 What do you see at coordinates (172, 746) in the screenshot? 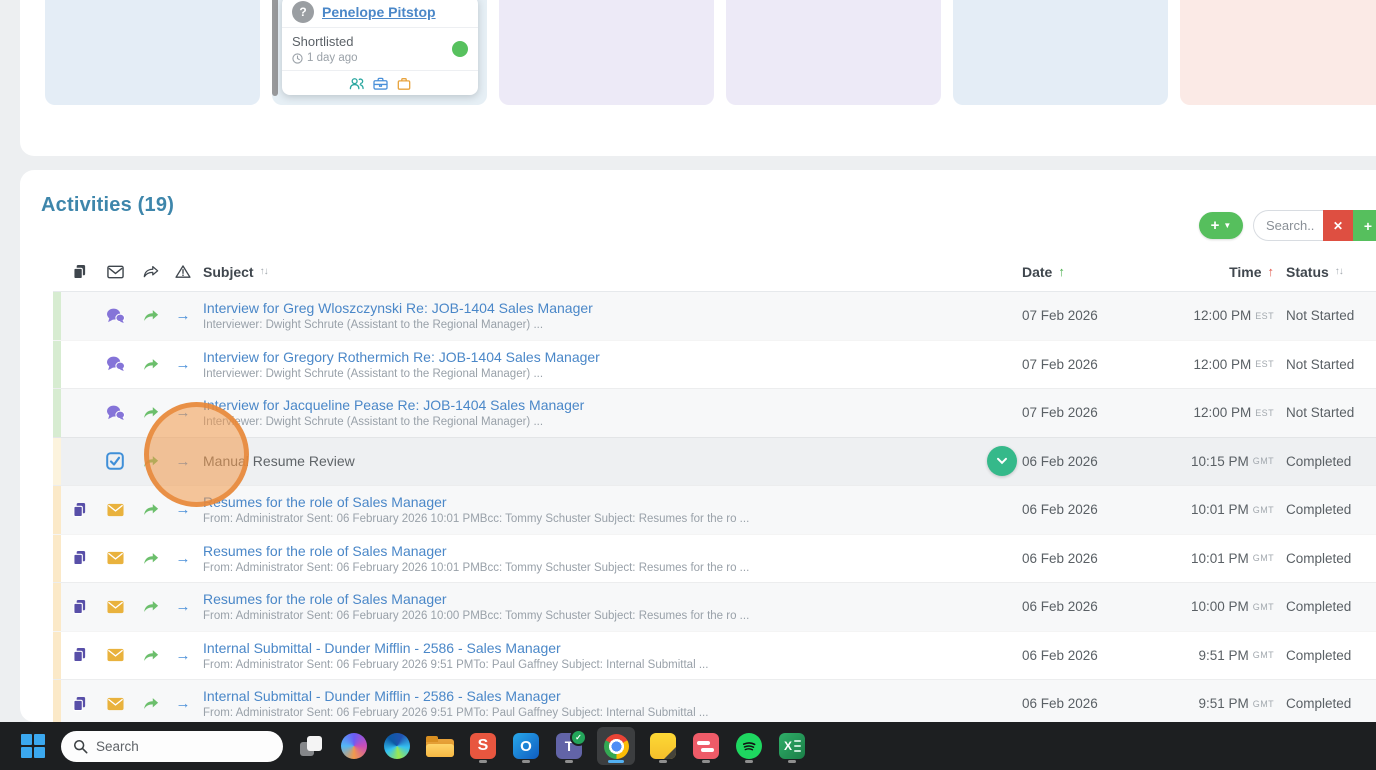
I see `taskbar-search: Search` at bounding box center [172, 746].